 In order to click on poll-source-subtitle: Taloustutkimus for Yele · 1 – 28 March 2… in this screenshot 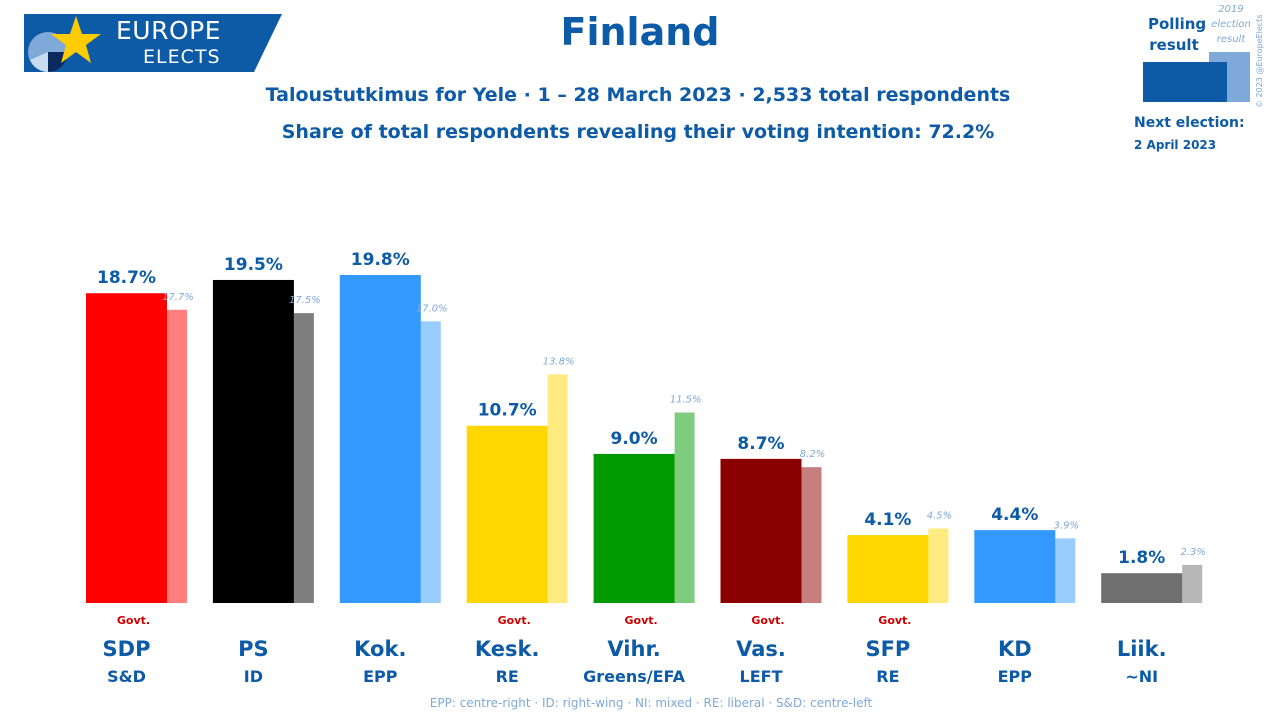, I will do `click(638, 95)`.